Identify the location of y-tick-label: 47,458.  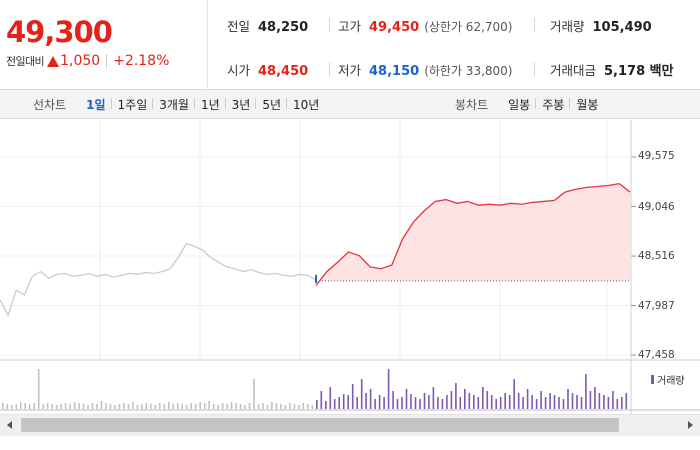
(656, 355).